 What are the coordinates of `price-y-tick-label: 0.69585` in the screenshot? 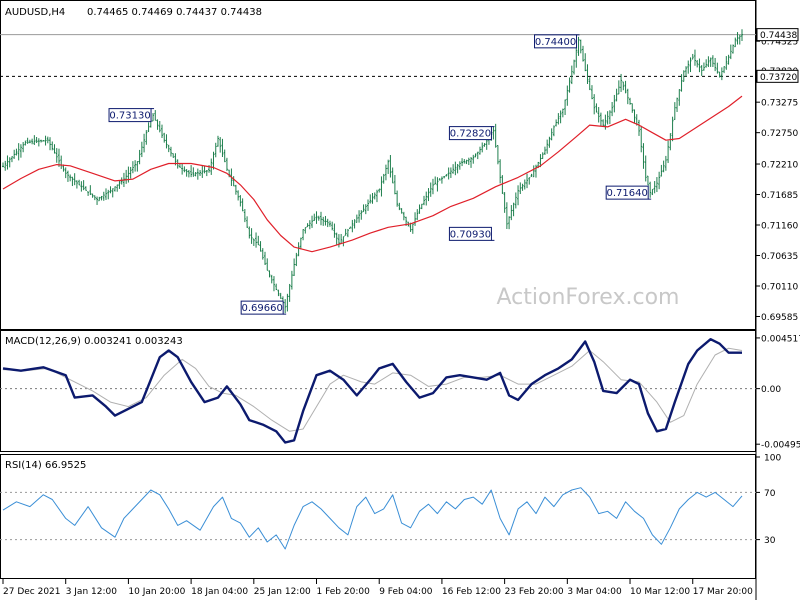 It's located at (779, 318).